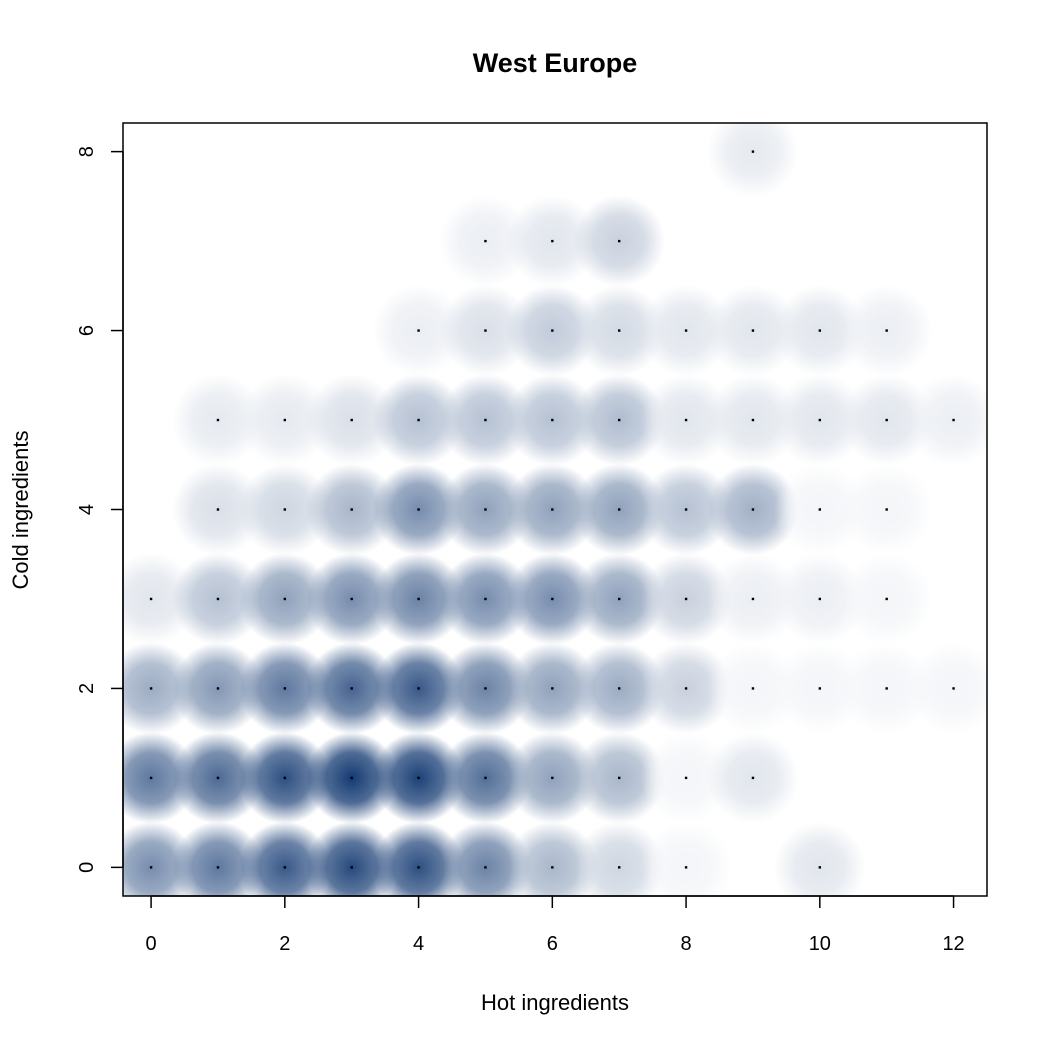 The width and height of the screenshot is (1050, 1050). What do you see at coordinates (87, 867) in the screenshot?
I see `y-tick-label: 0` at bounding box center [87, 867].